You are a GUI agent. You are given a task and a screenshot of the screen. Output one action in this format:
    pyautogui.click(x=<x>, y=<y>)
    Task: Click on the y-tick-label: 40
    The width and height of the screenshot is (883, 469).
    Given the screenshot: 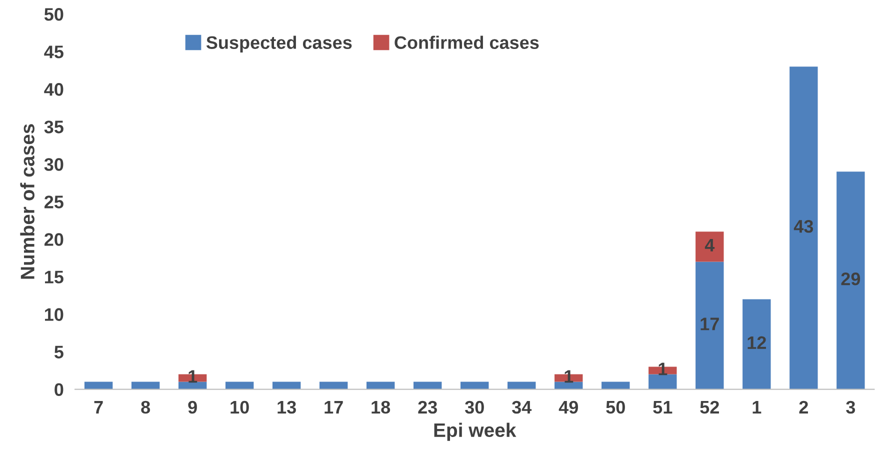 What is the action you would take?
    pyautogui.click(x=54, y=89)
    